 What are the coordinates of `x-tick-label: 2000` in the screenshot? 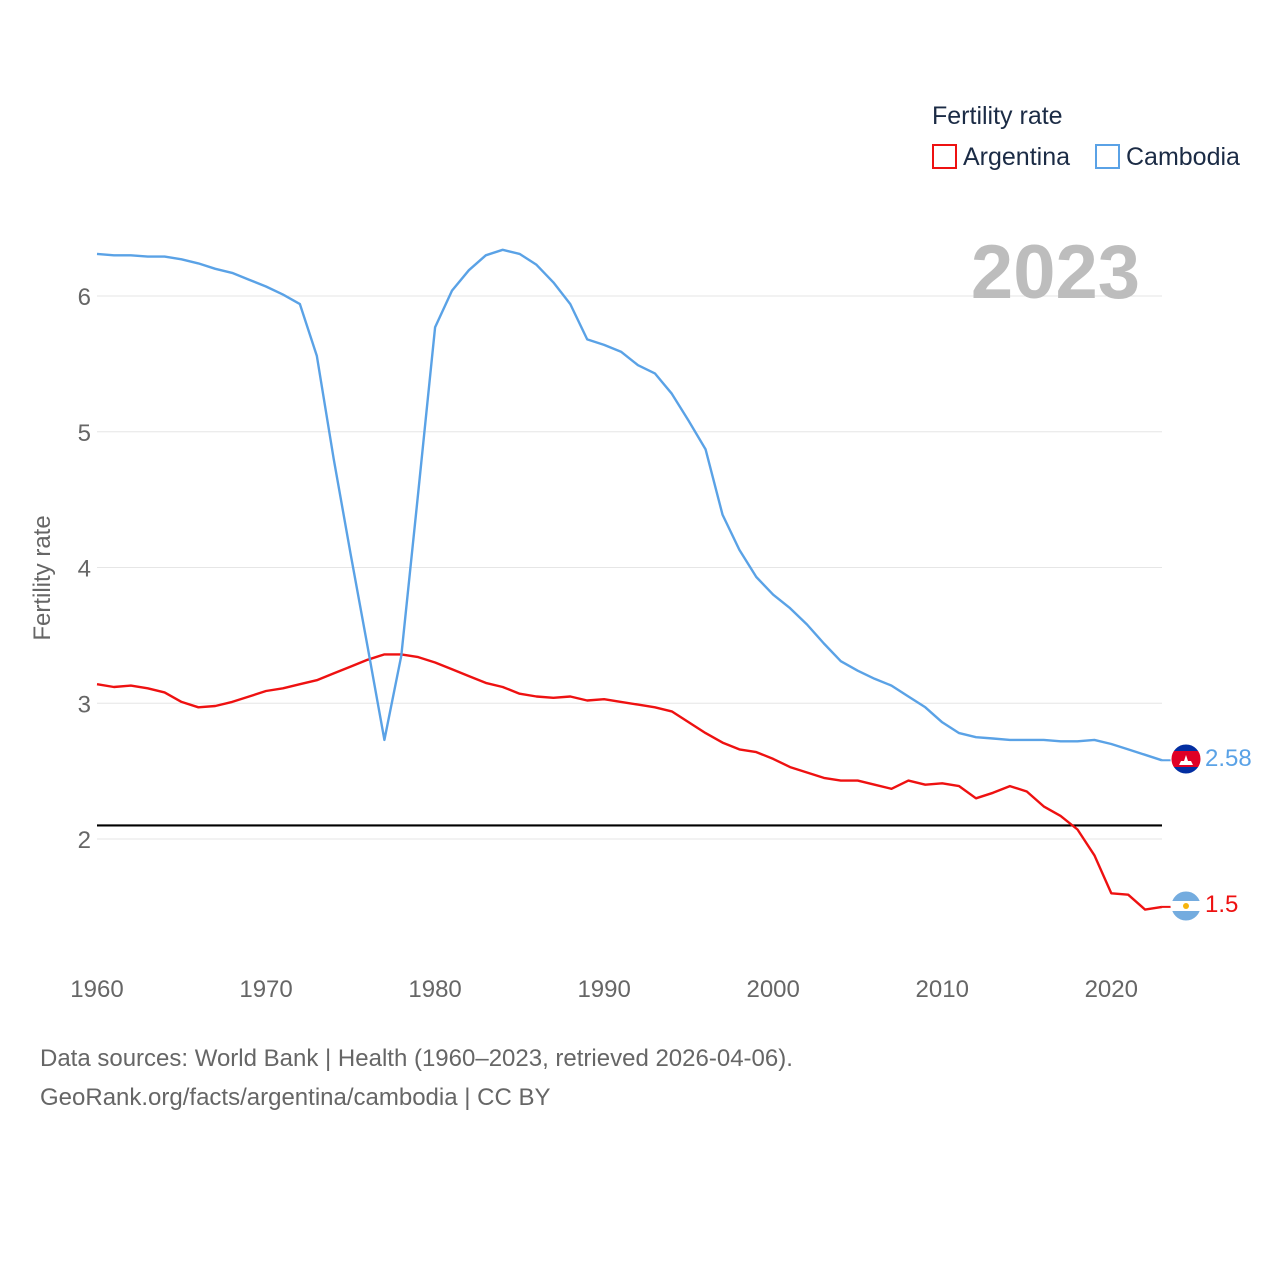 It's located at (772, 989).